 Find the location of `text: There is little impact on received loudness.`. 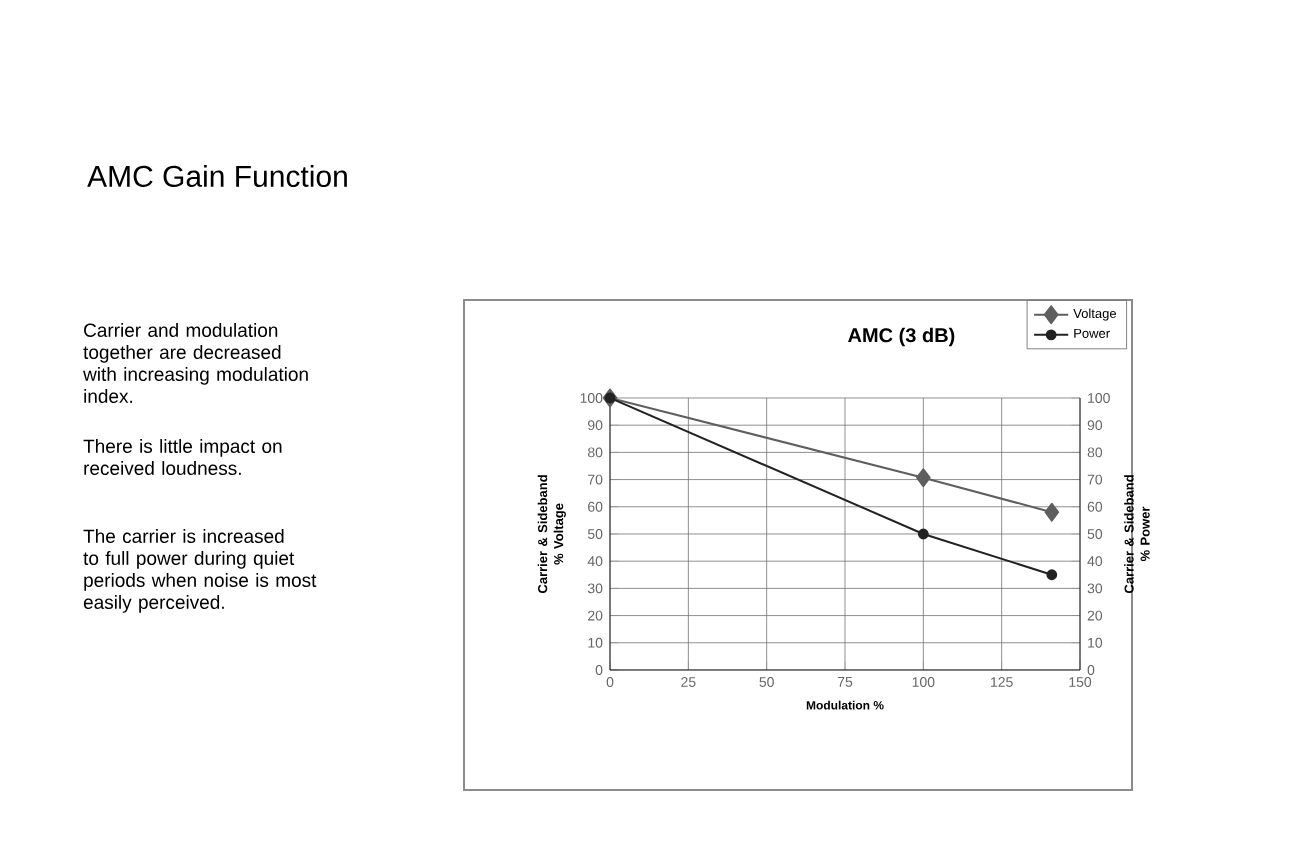

text: There is little impact on received loudness. is located at coordinates (182, 457).